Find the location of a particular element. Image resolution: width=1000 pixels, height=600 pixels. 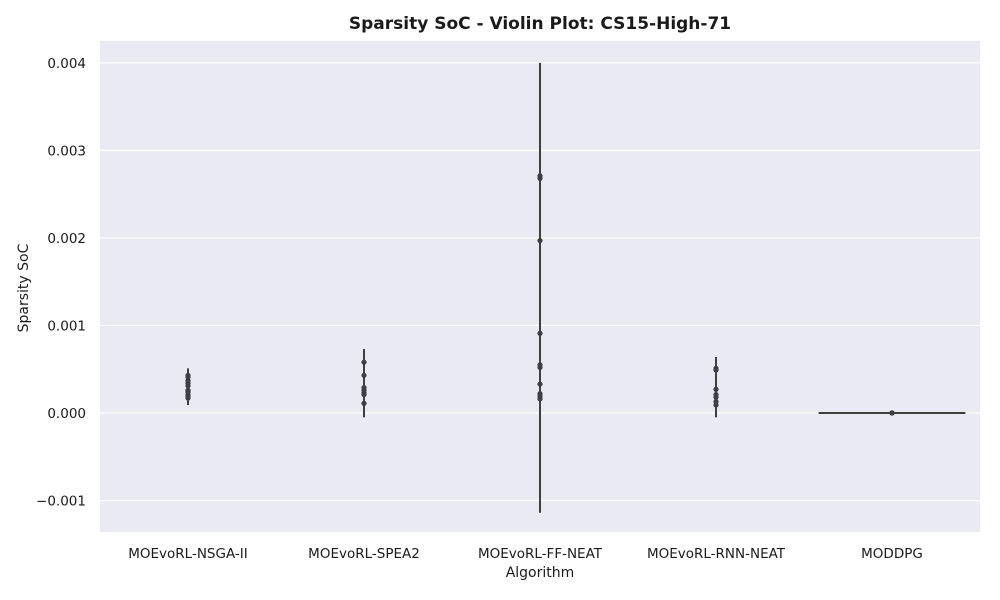

y-tick-label: 0.002 is located at coordinates (66, 239).